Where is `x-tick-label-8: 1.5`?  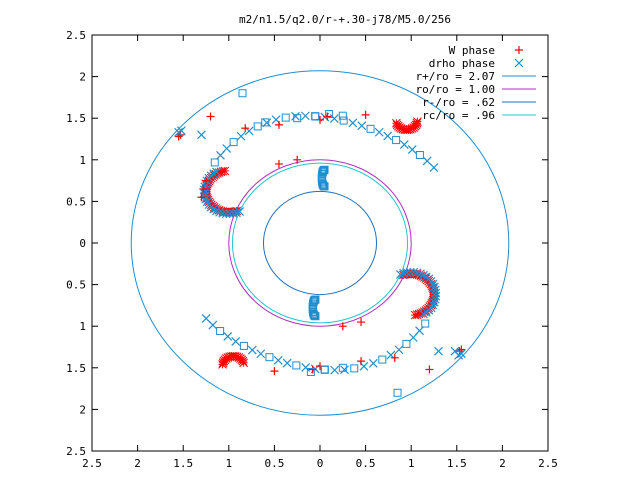 x-tick-label-8: 1.5 is located at coordinates (457, 463).